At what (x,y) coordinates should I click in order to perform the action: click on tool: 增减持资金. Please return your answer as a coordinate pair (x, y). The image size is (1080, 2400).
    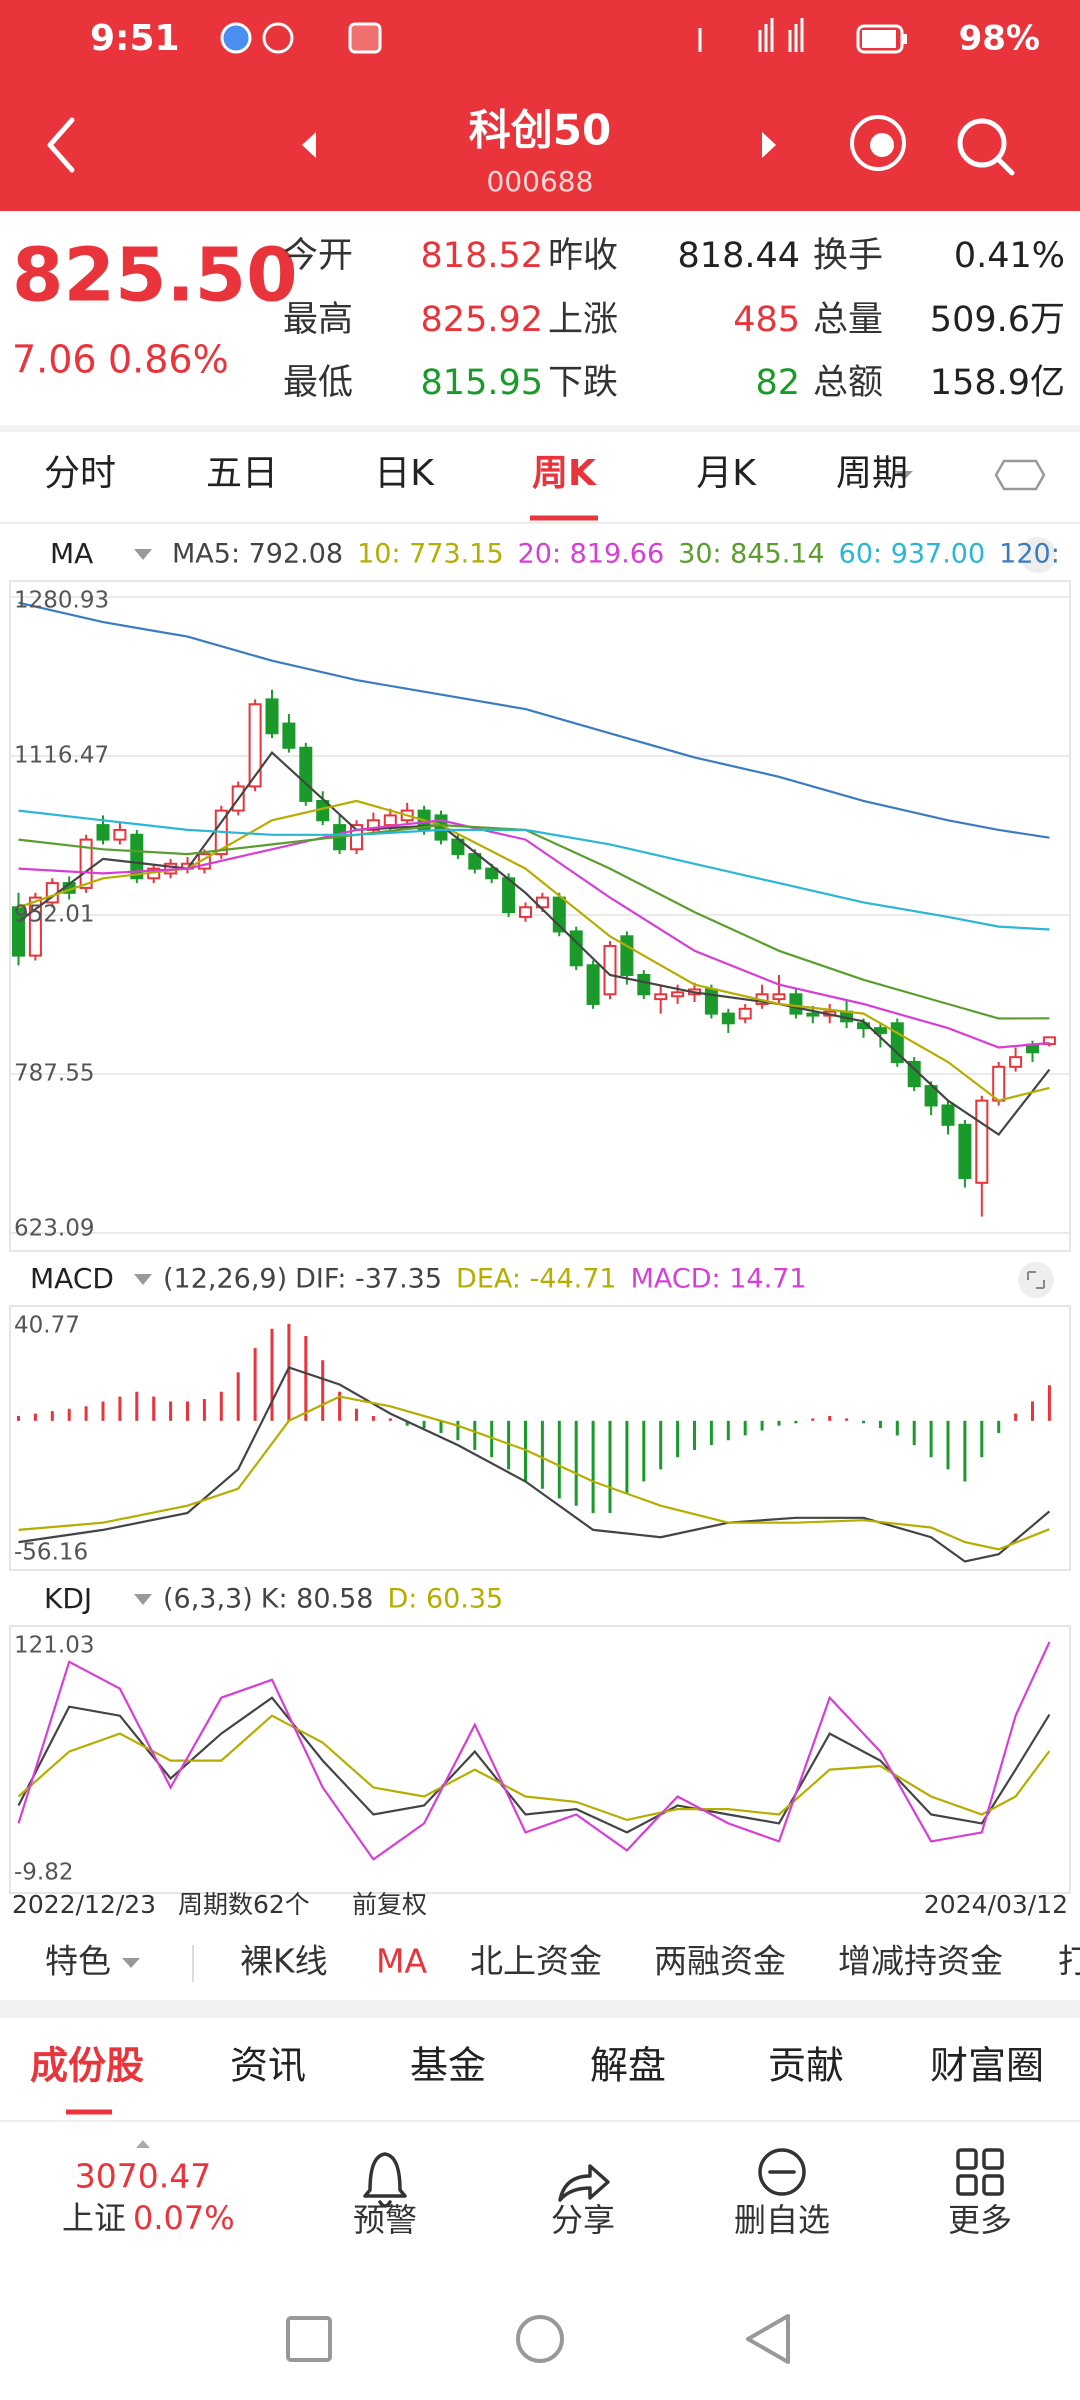
    Looking at the image, I should click on (920, 1961).